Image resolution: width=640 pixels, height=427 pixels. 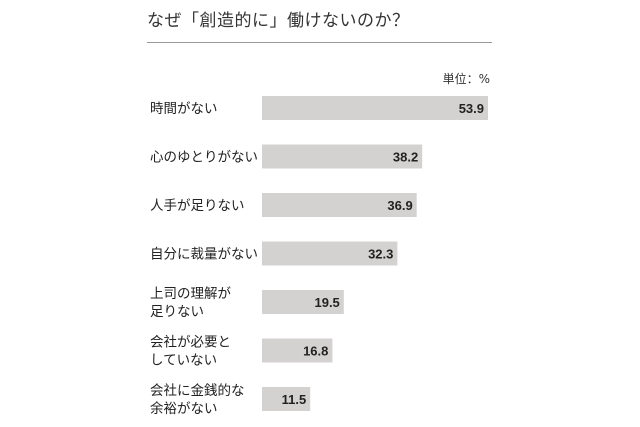 I want to click on category-label: 会社に金銭的な, so click(x=197, y=391).